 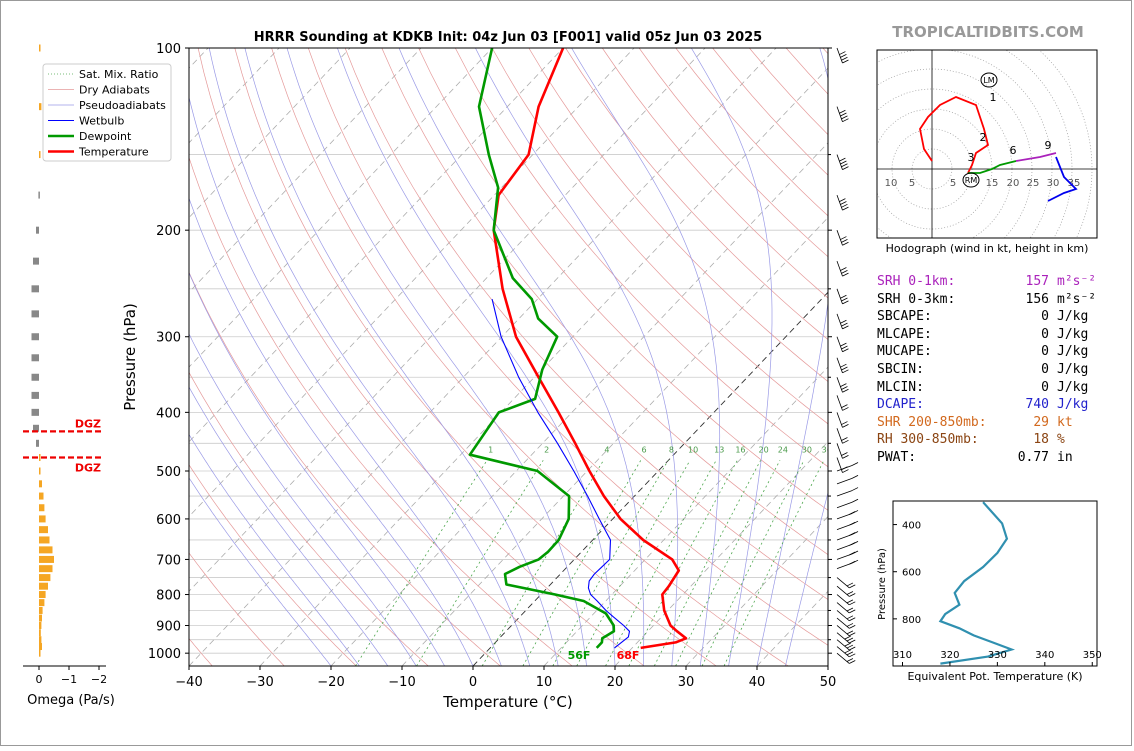 What do you see at coordinates (69, 679) in the screenshot?
I see `omega-tick-label: −1` at bounding box center [69, 679].